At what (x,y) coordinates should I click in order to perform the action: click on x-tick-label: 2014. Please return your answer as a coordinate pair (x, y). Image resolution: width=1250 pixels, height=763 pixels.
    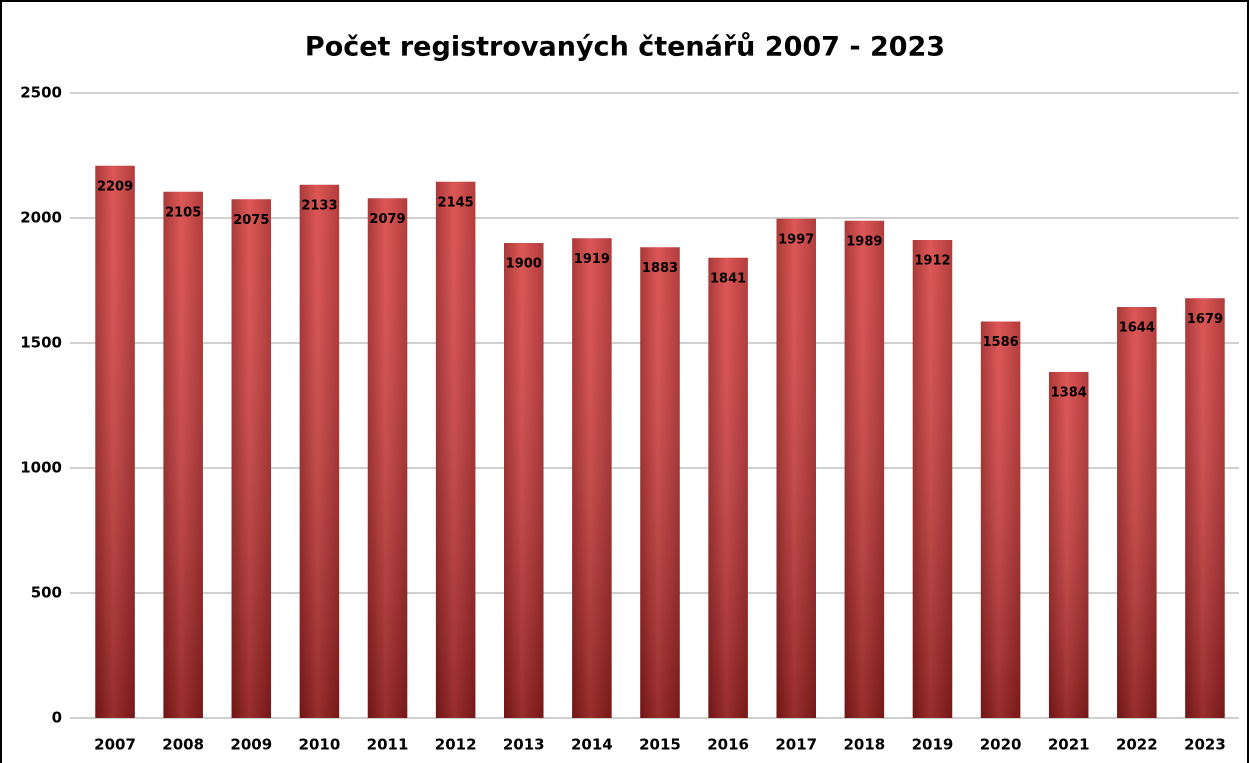
    Looking at the image, I should click on (592, 745).